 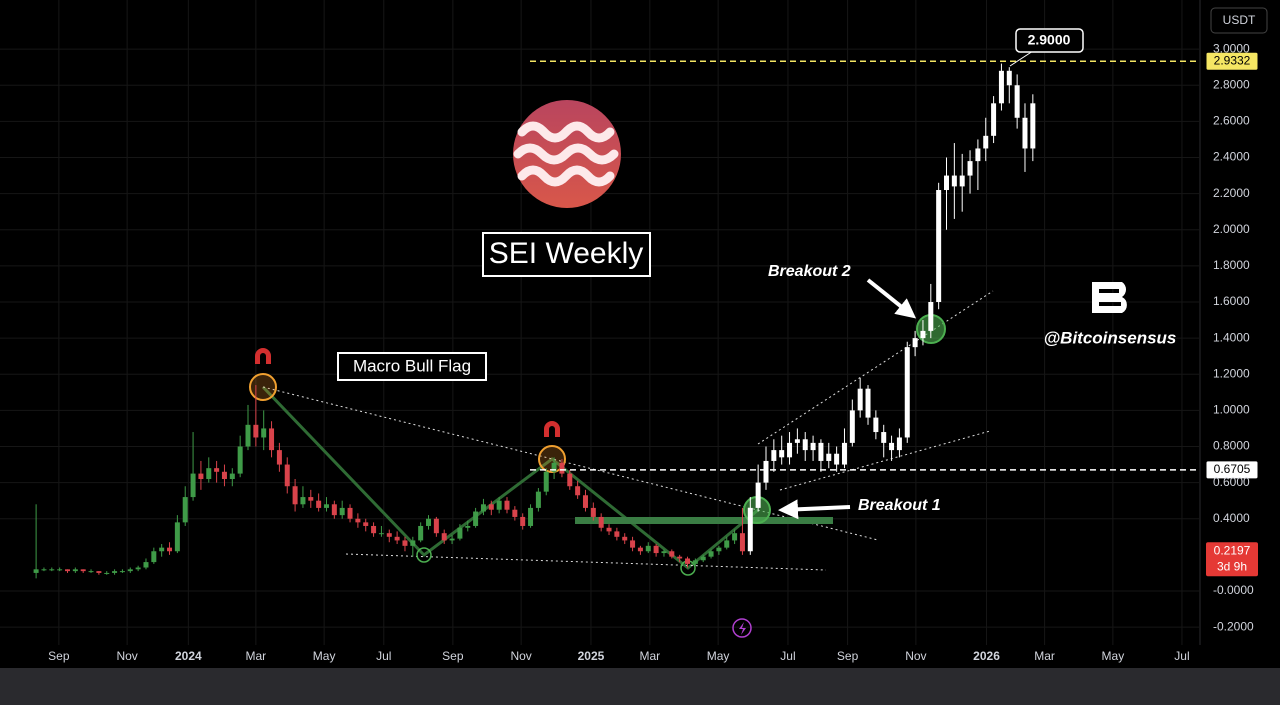 What do you see at coordinates (1231, 84) in the screenshot?
I see `y-tick-label: 2.8000` at bounding box center [1231, 84].